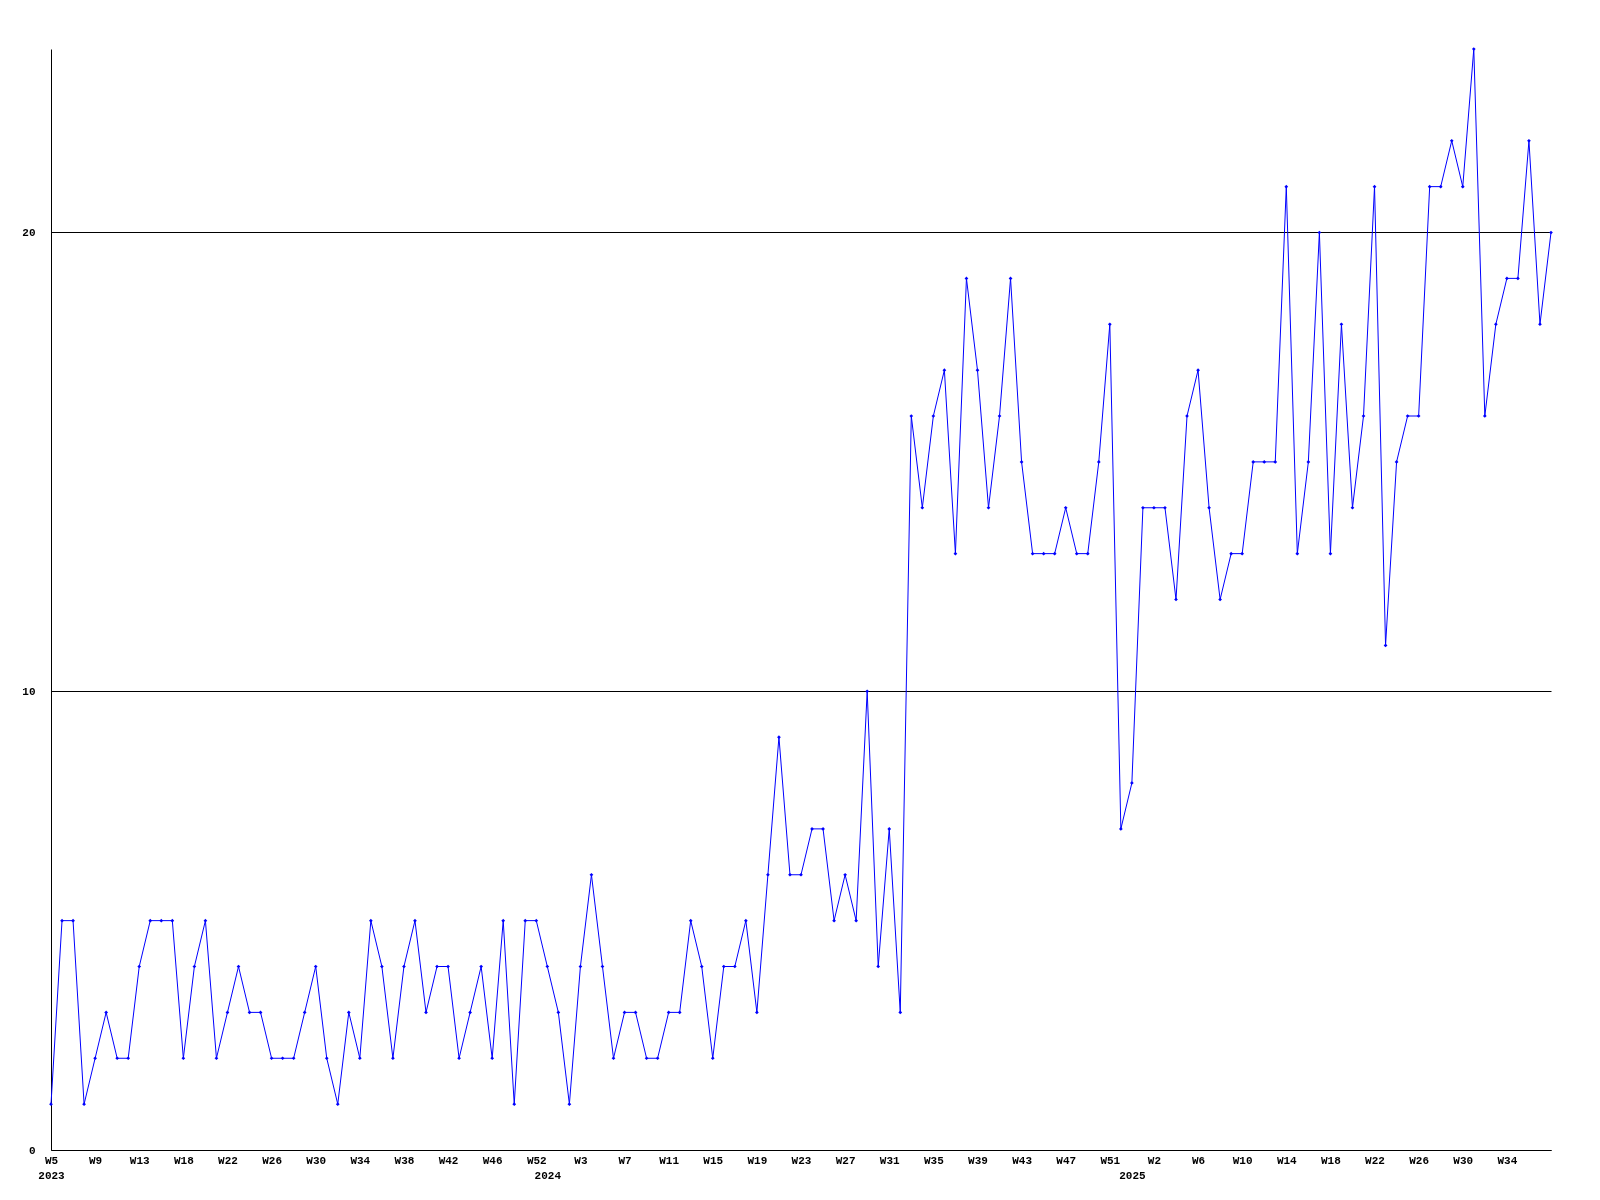 This screenshot has width=1600, height=1200. What do you see at coordinates (548, 1175) in the screenshot?
I see `x-tick-label: 2024` at bounding box center [548, 1175].